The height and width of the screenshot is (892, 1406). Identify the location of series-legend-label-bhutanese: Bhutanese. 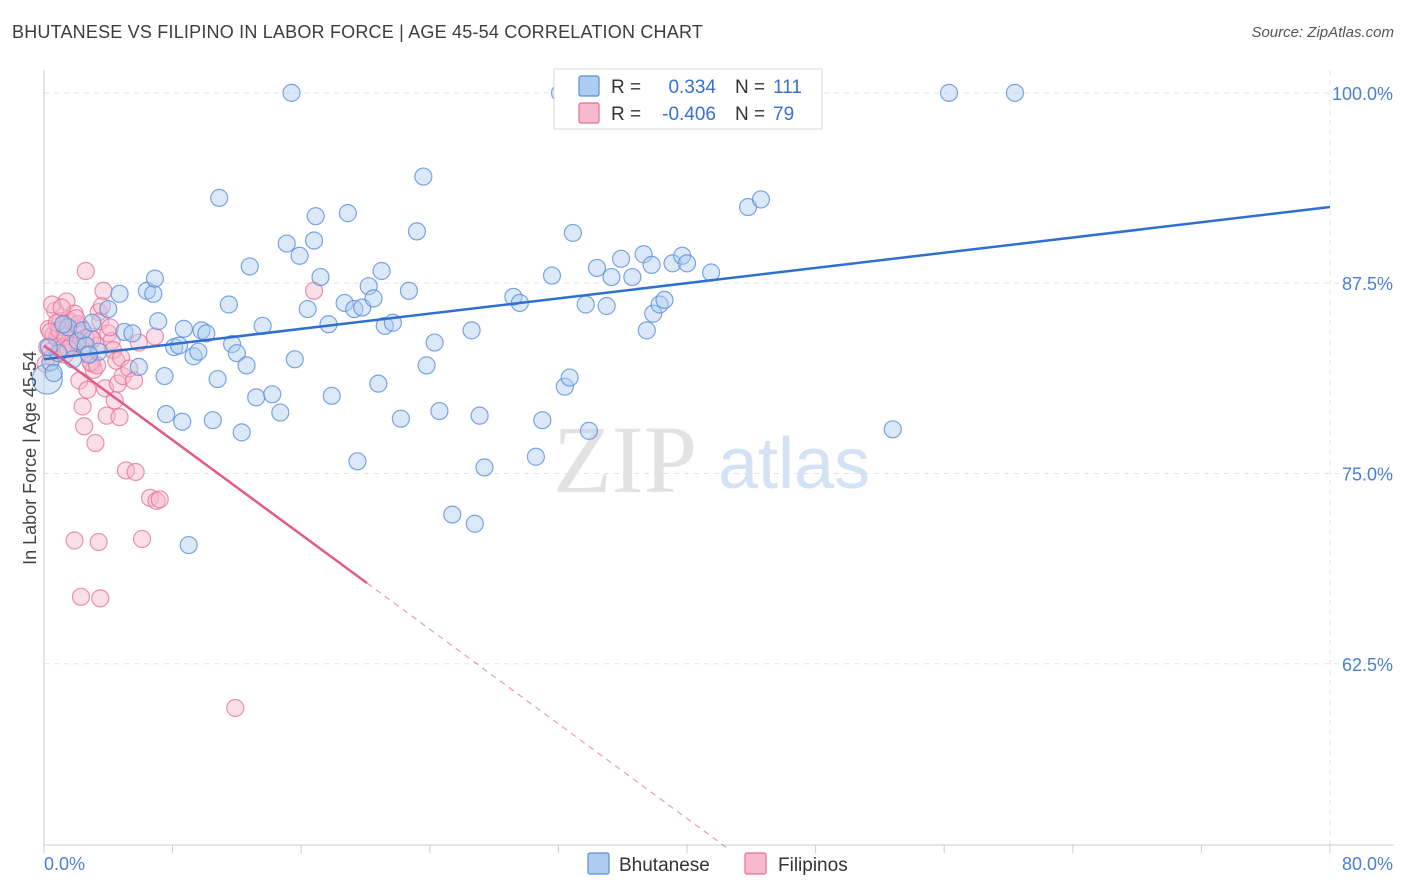
(664, 865).